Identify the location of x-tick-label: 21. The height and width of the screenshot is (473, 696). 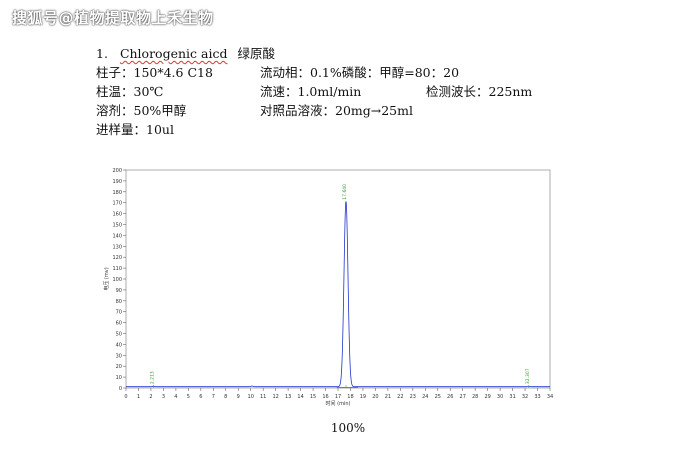
(388, 397).